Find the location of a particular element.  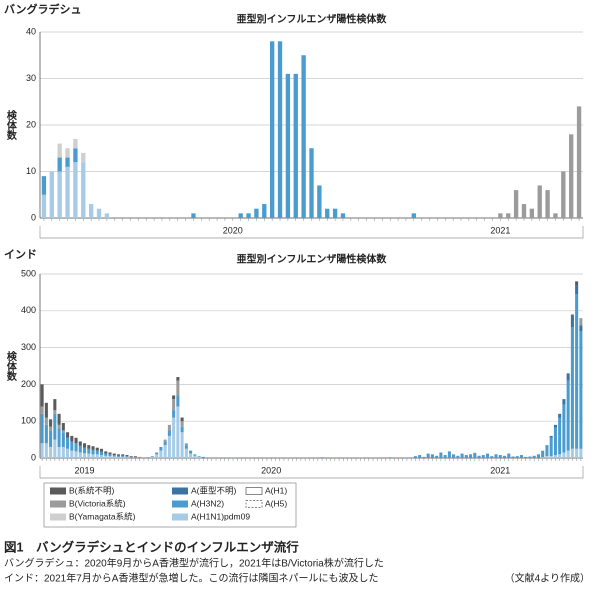

x-tick-label: 2019 is located at coordinates (85, 470).